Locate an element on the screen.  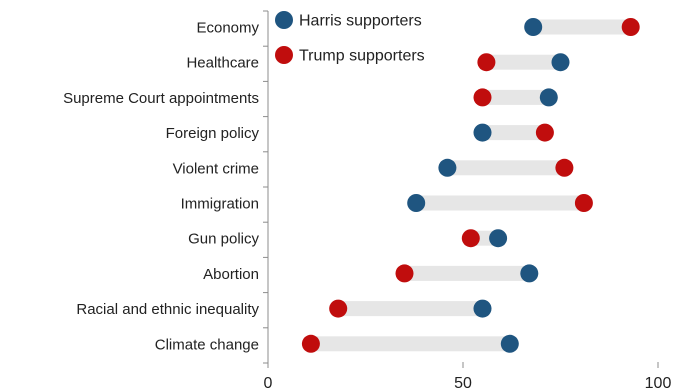
category-label-racial-and-ethnic-inequality: Racial and ethnic inequality is located at coordinates (167, 309).